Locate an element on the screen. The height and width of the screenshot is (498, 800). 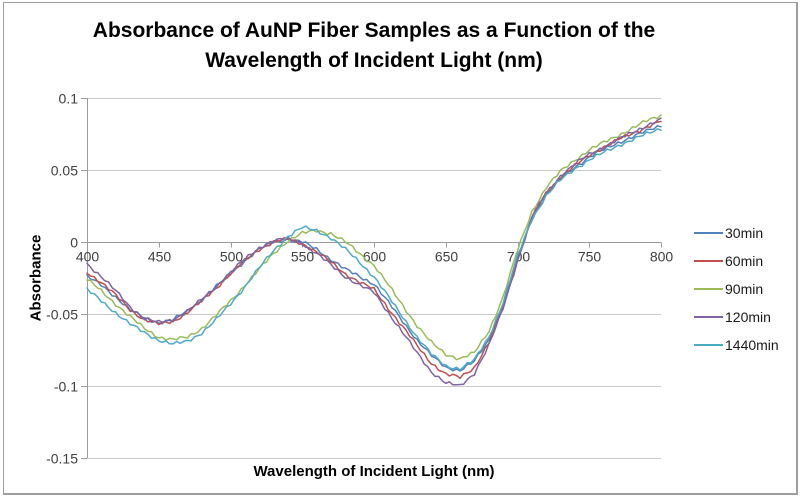
legend-line-swatch-1440min is located at coordinates (708, 345).